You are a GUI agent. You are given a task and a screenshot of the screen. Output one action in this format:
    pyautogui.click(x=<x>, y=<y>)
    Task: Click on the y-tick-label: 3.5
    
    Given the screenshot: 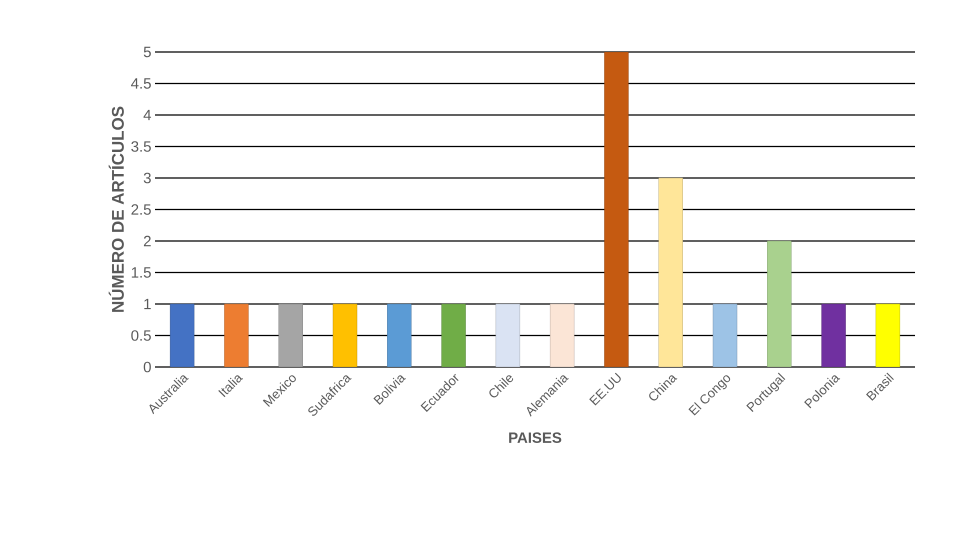 What is the action you would take?
    pyautogui.click(x=141, y=146)
    